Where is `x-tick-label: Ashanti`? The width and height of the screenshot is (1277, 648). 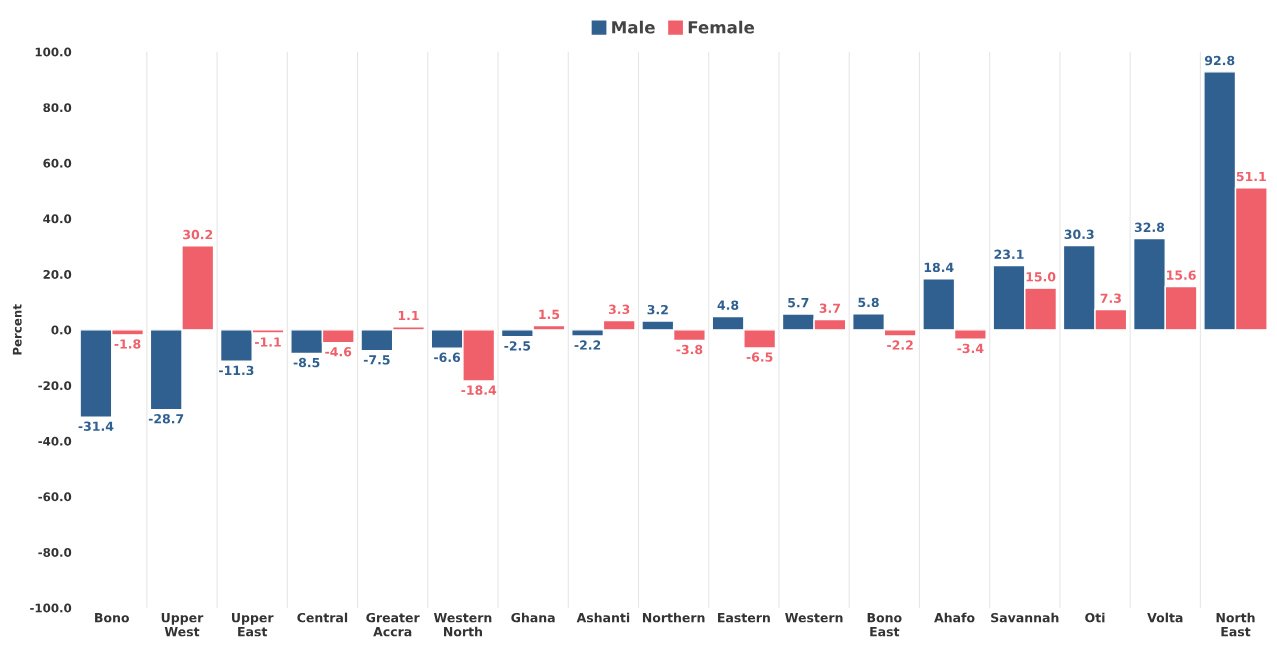 x-tick-label: Ashanti is located at coordinates (603, 617).